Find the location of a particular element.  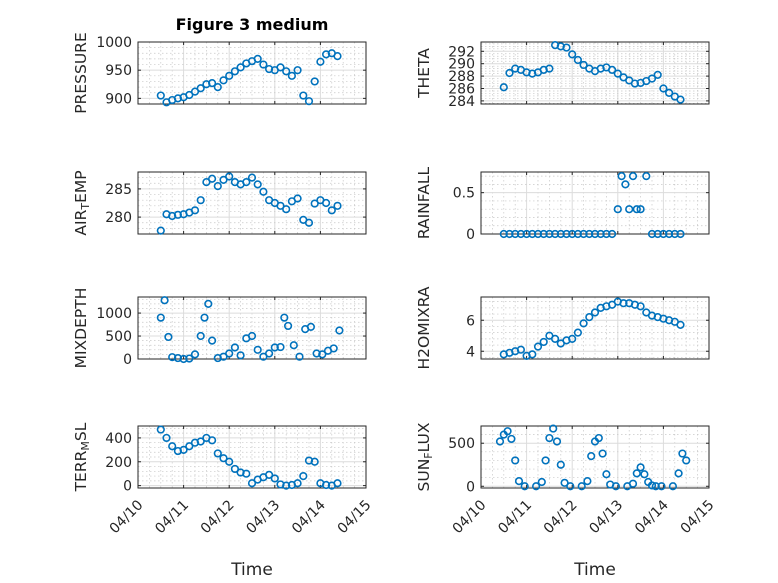

y-tick-label: 280 is located at coordinates (118, 218).